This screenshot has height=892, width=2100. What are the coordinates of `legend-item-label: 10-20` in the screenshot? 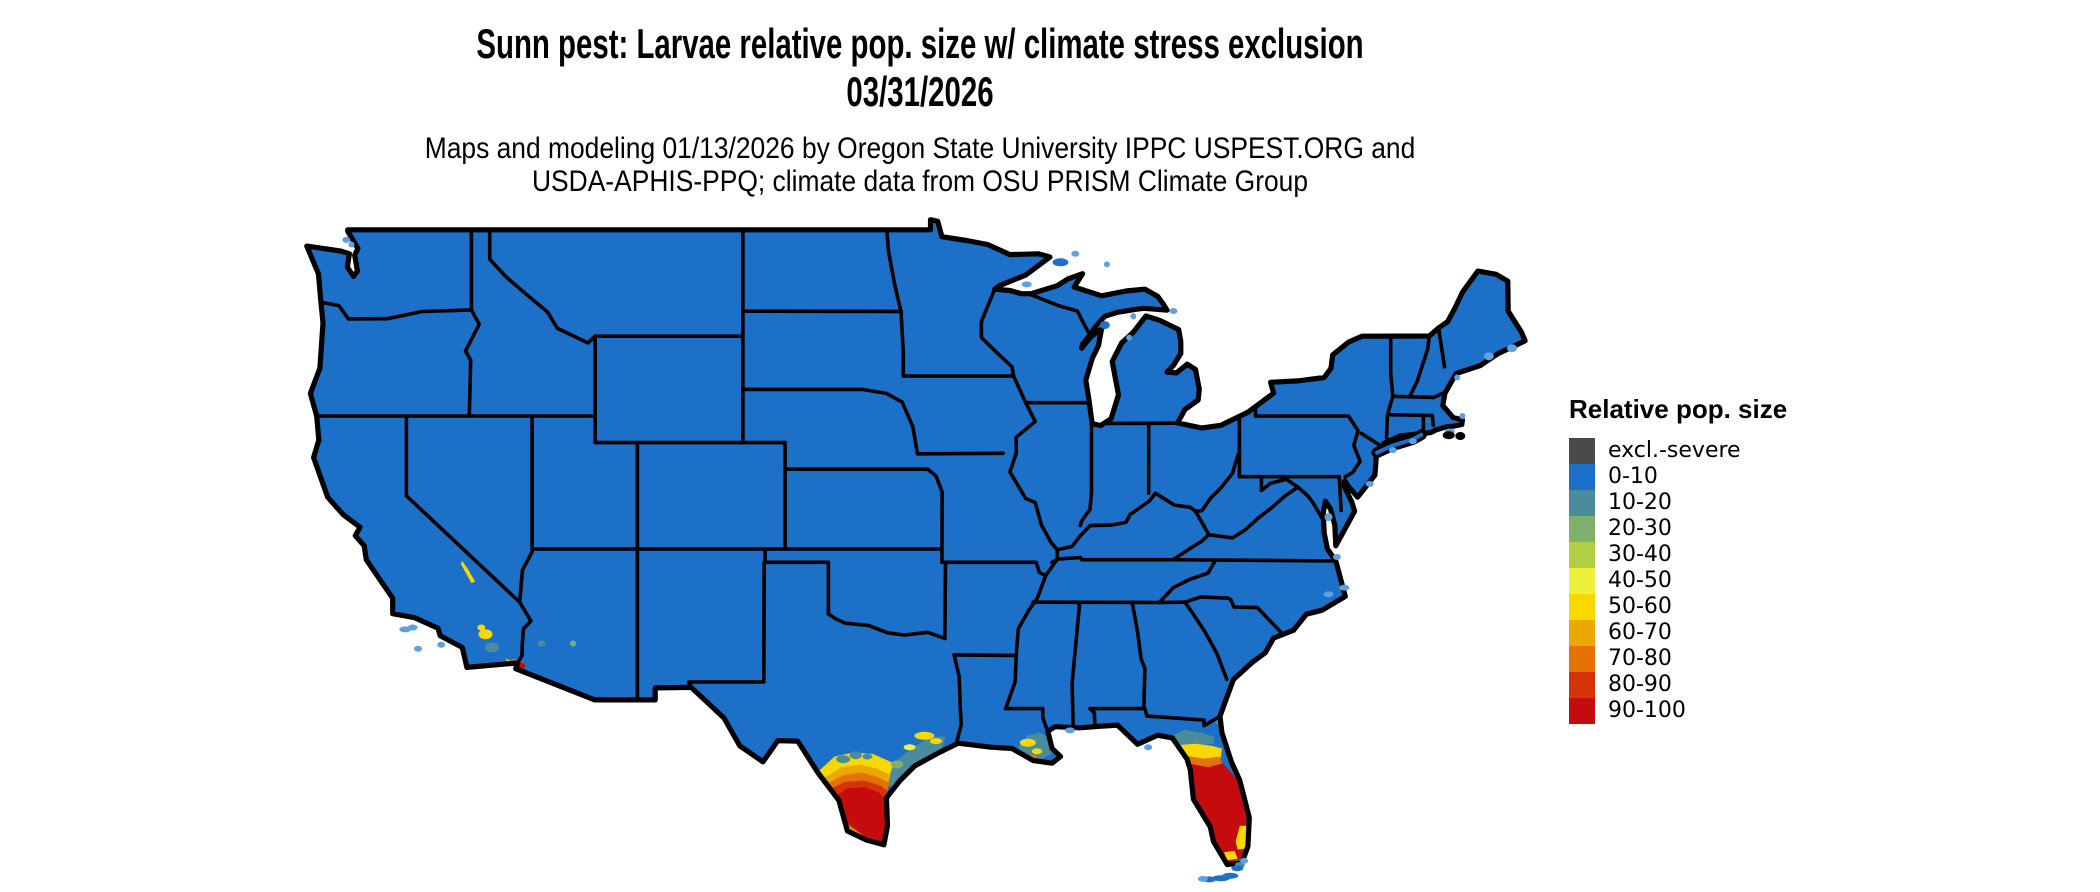 It's located at (1640, 502).